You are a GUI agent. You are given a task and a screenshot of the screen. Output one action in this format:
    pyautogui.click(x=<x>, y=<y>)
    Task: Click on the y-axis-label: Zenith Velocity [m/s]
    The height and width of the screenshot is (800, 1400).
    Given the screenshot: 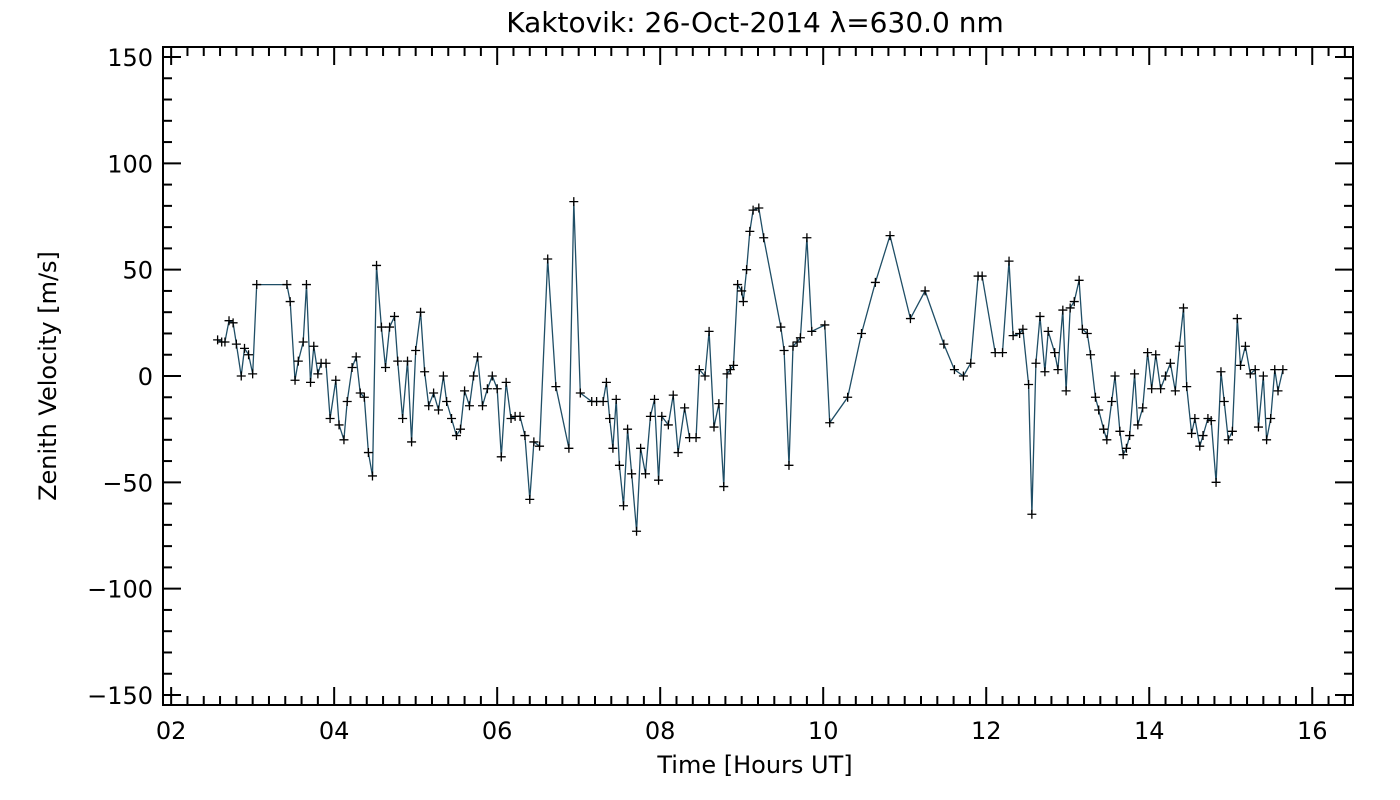 What is the action you would take?
    pyautogui.click(x=48, y=376)
    